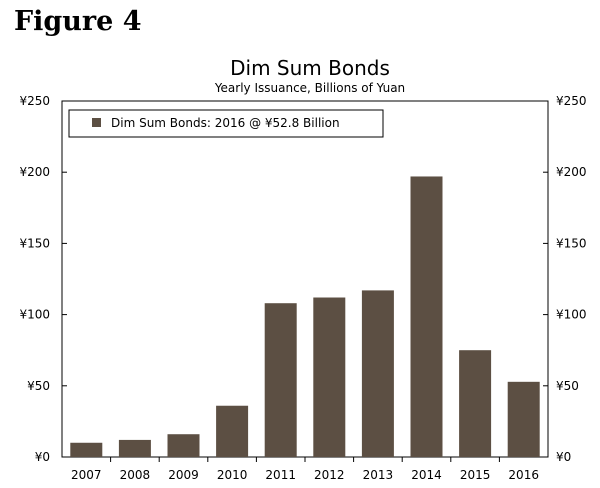  Describe the element at coordinates (571, 243) in the screenshot. I see `y-tick-label-right: ¥150` at that location.